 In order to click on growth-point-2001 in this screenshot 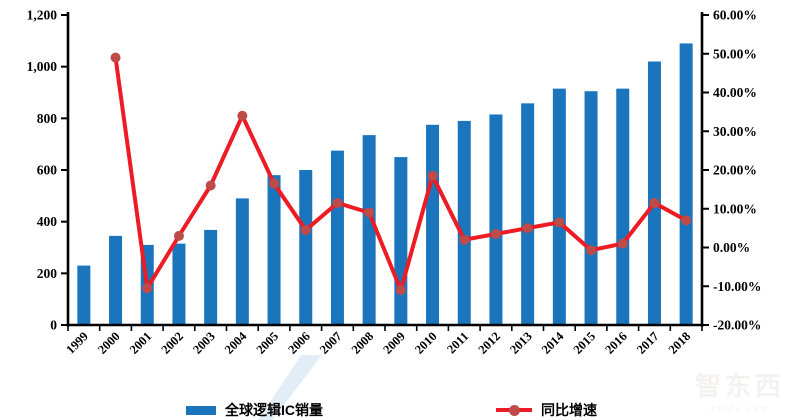, I will do `click(147, 288)`.